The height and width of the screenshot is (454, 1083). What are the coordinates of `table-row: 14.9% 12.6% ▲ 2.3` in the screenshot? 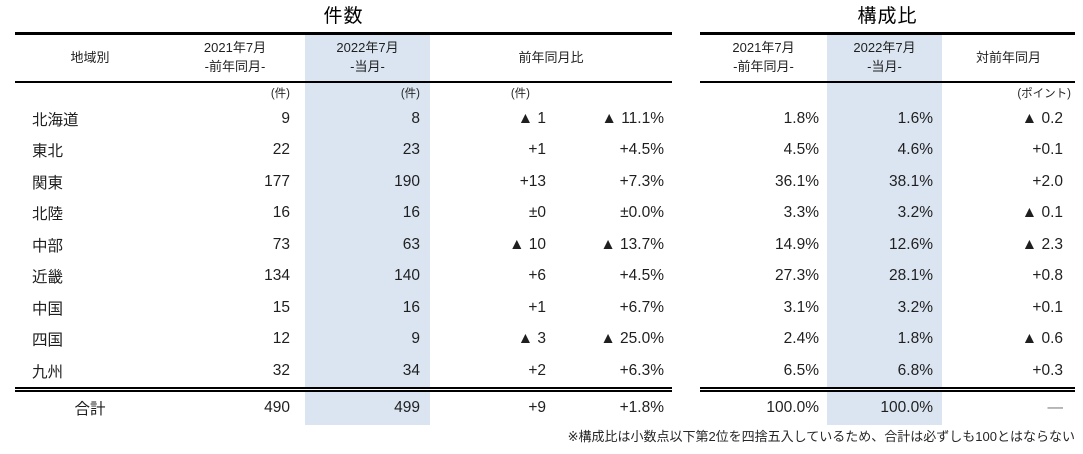 It's located at (887, 245).